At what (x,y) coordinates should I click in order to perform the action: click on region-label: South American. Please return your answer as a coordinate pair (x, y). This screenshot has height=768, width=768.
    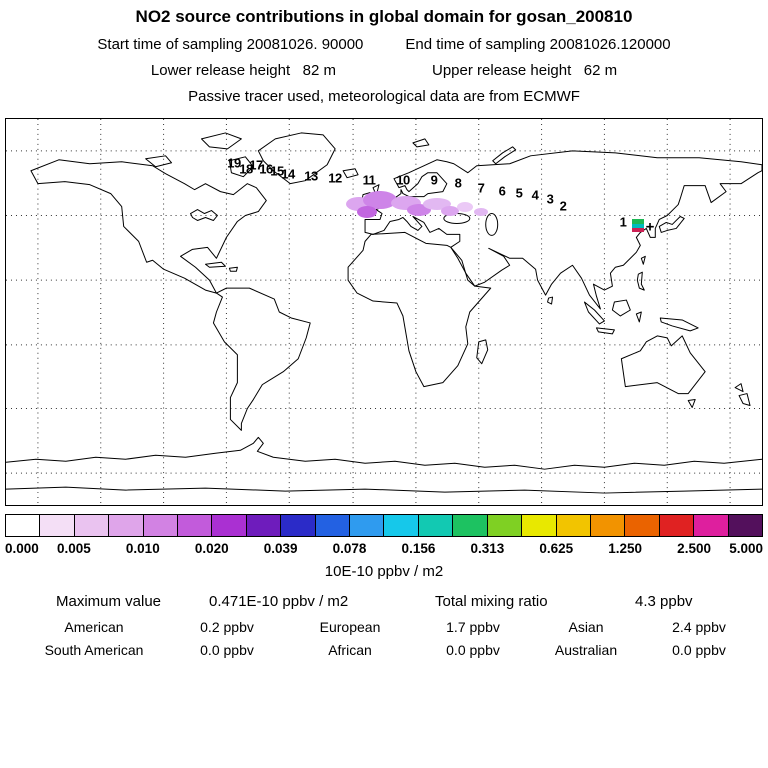
    Looking at the image, I should click on (94, 650).